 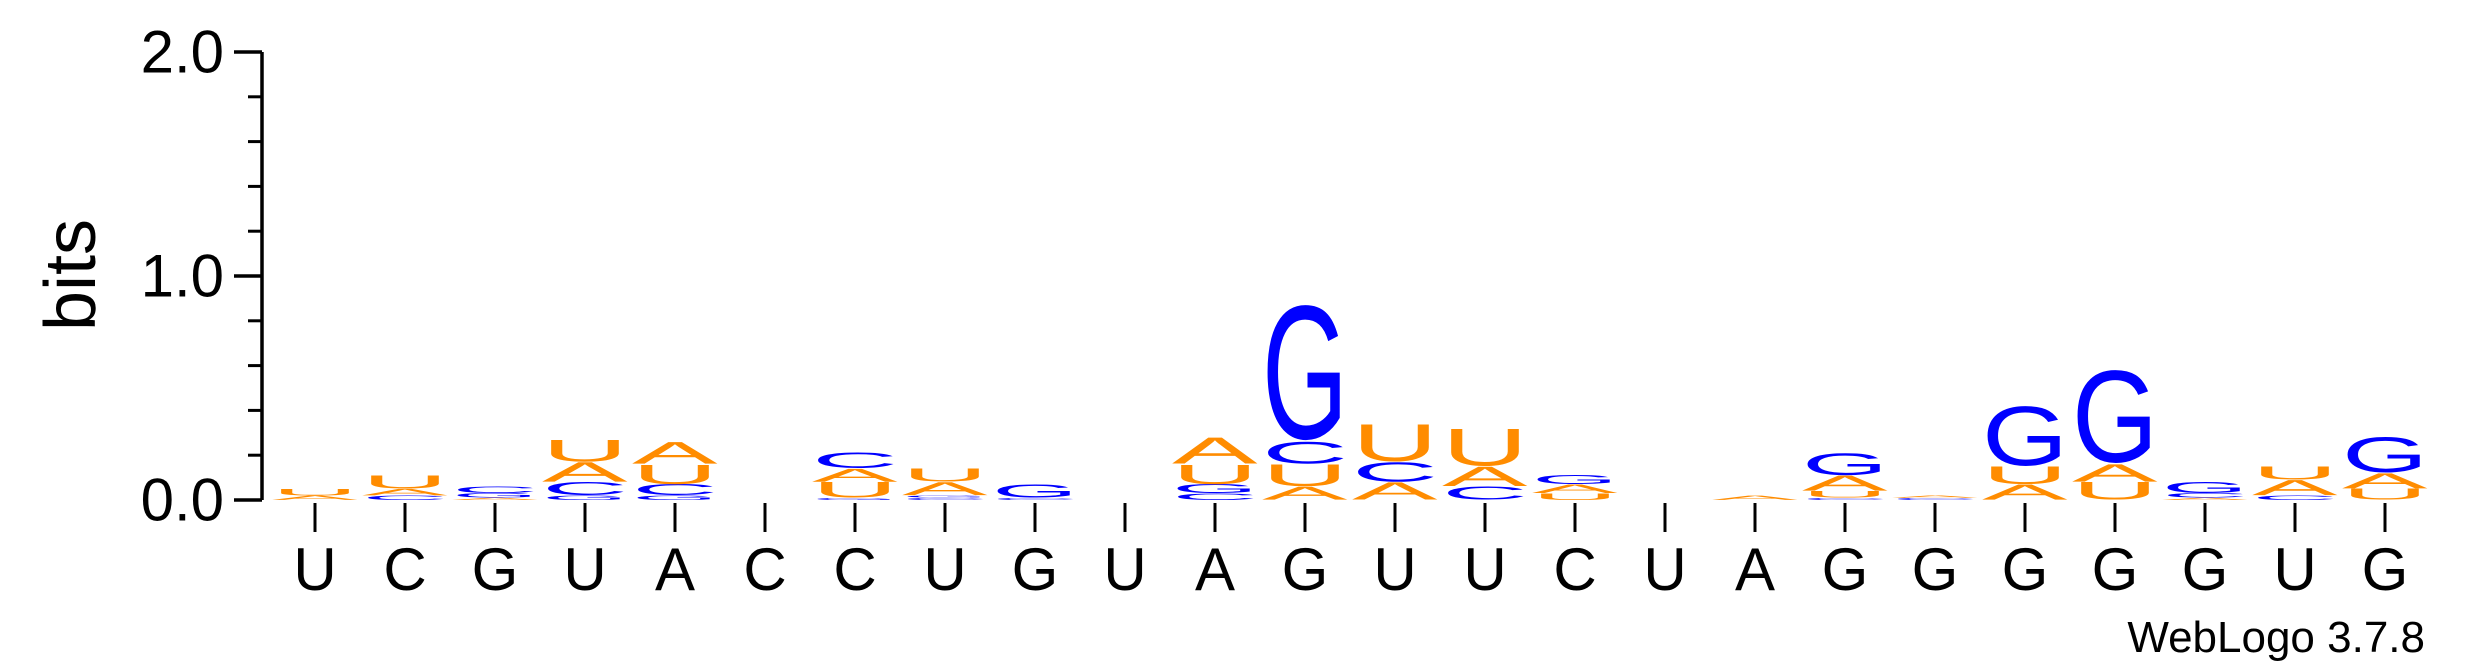 What do you see at coordinates (2276, 637) in the screenshot?
I see `credit-label: WebLogo 3.7.8` at bounding box center [2276, 637].